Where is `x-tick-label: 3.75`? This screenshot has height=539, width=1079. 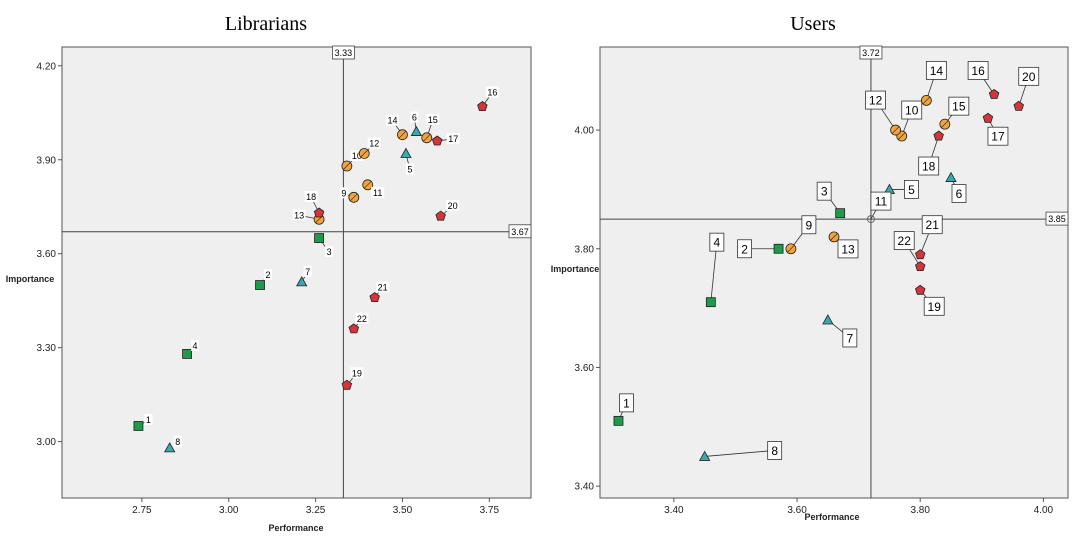
x-tick-label: 3.75 is located at coordinates (490, 510).